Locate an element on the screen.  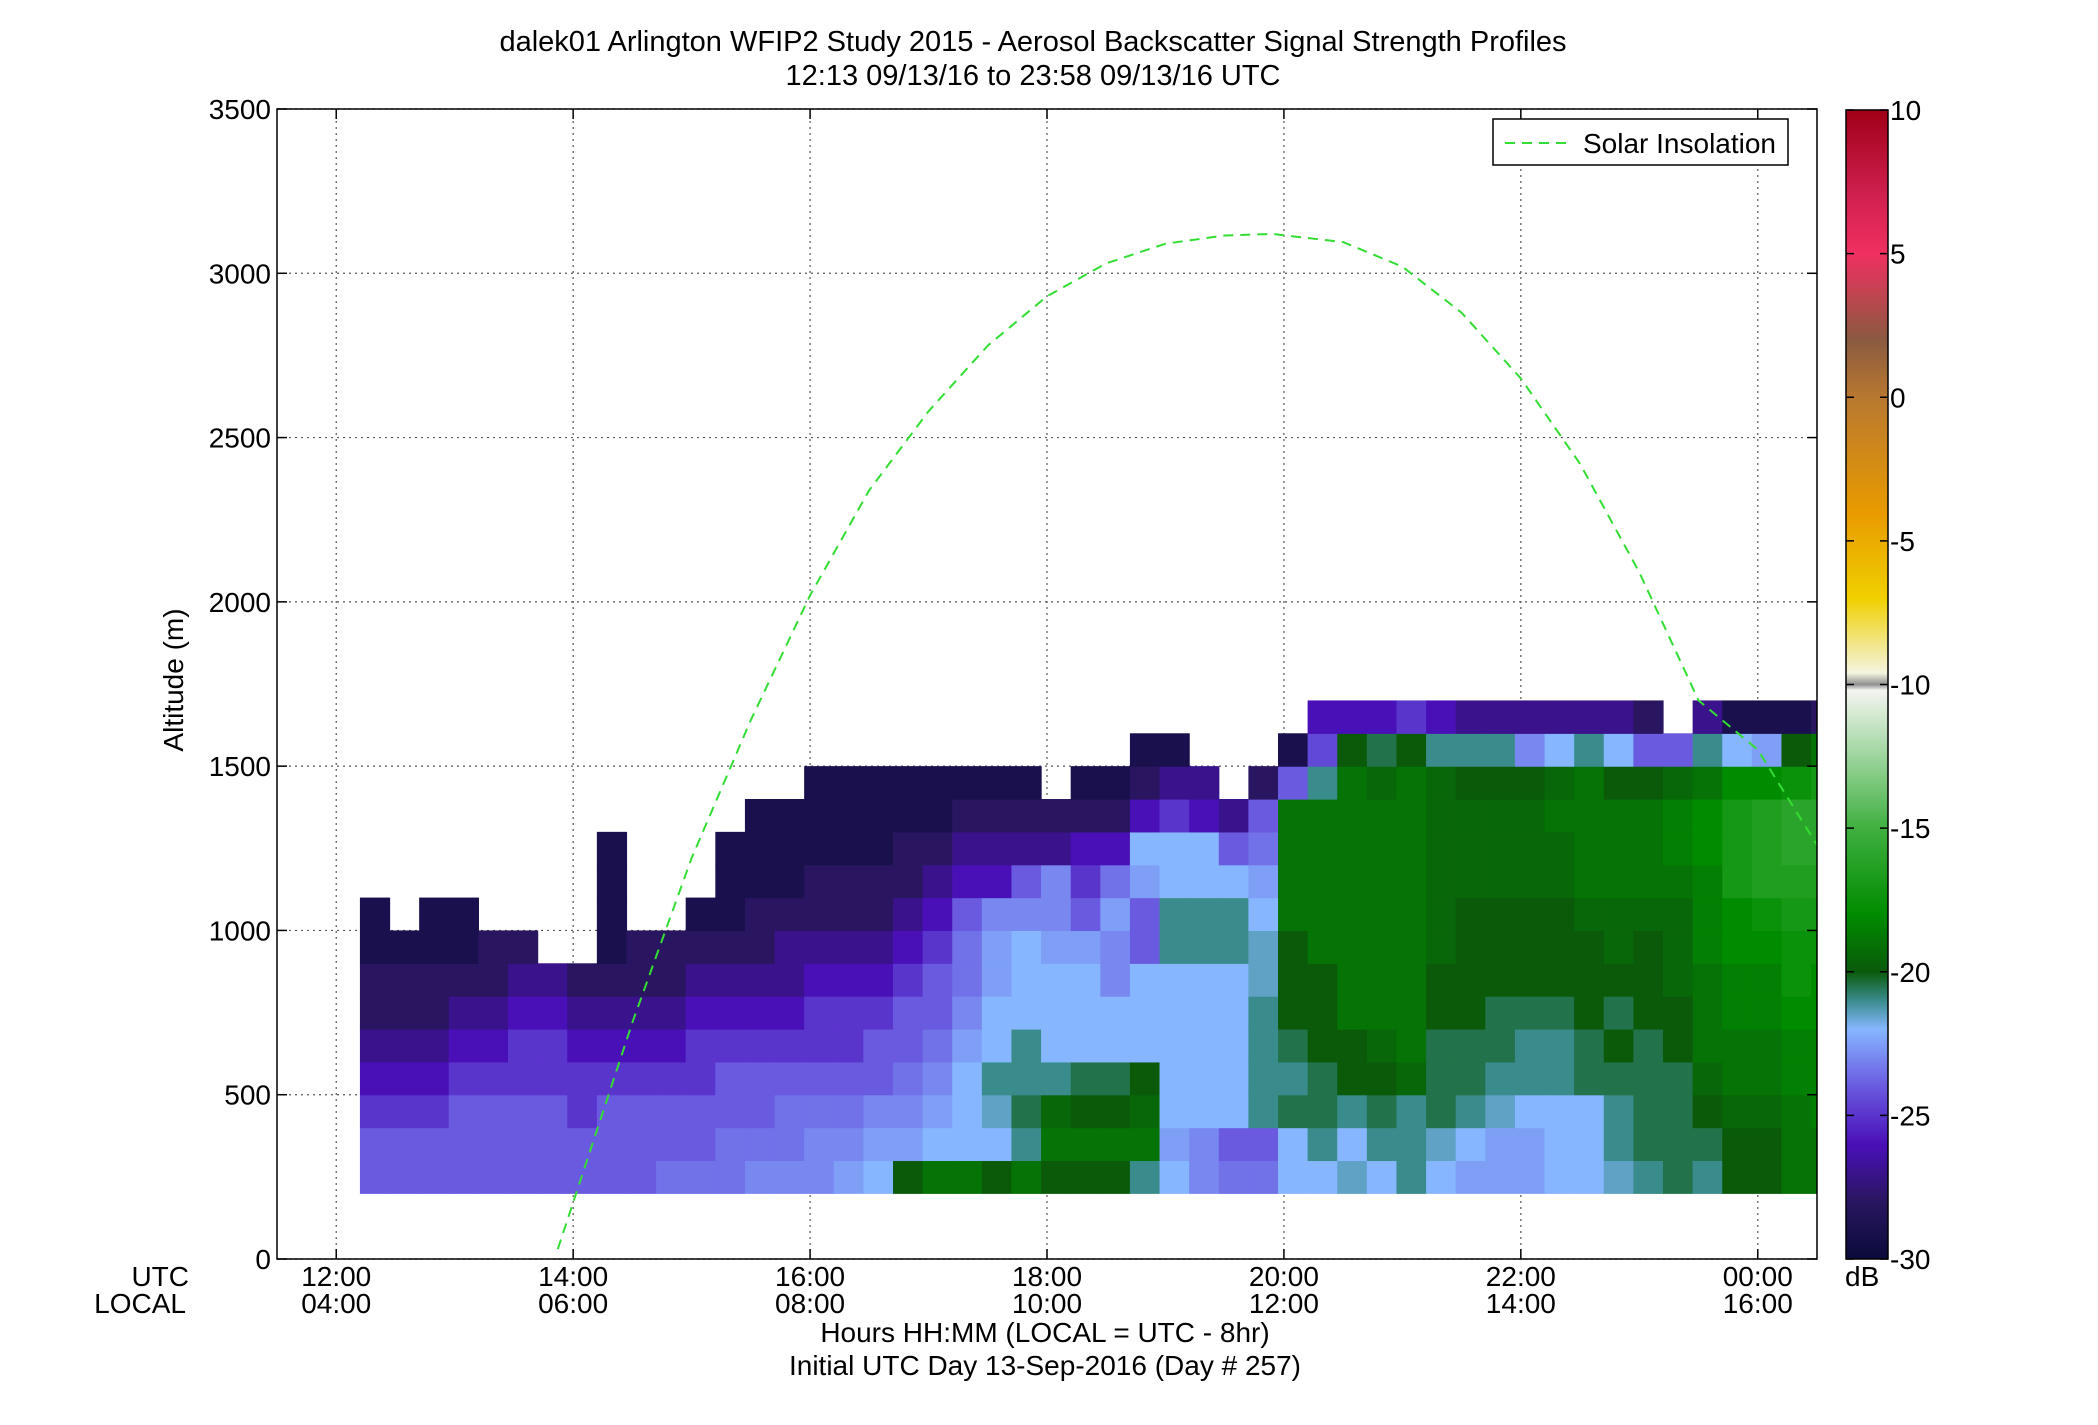
y-tick-label: 3500 is located at coordinates (240, 109).